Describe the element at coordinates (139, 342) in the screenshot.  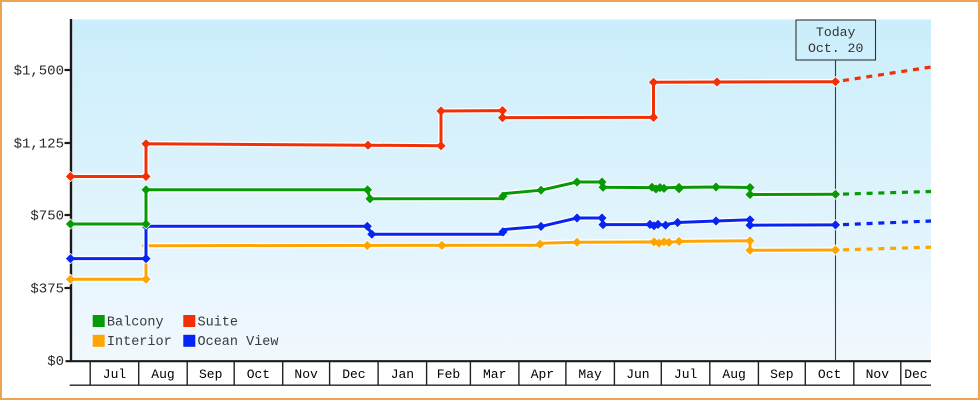
I see `svg-text: Interior` at that location.